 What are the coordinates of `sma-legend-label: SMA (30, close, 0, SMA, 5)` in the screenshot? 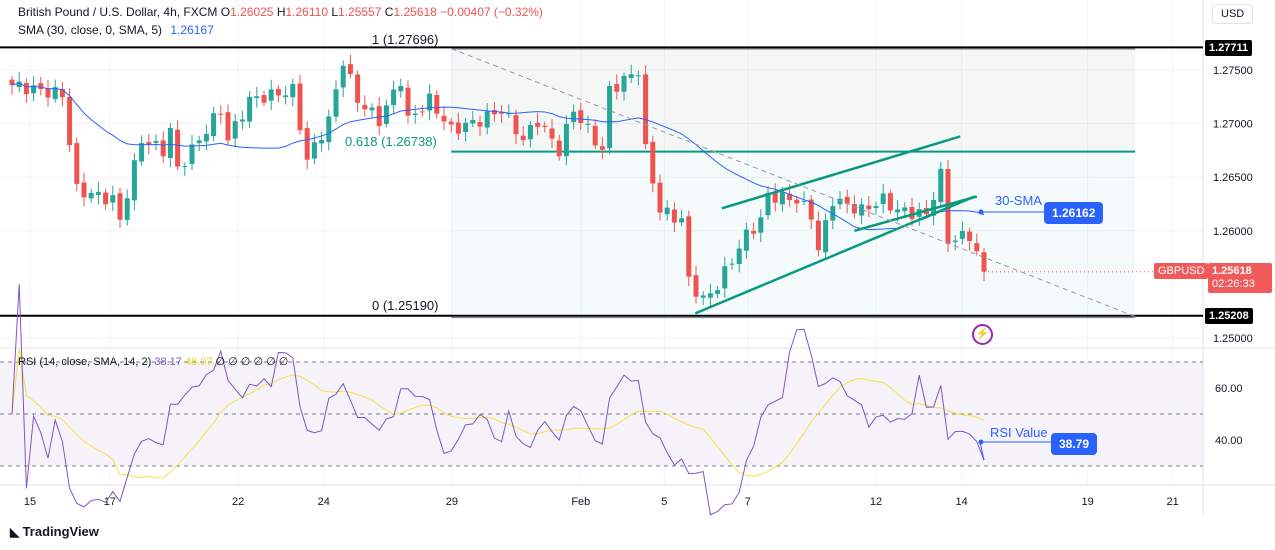 It's located at (90, 30).